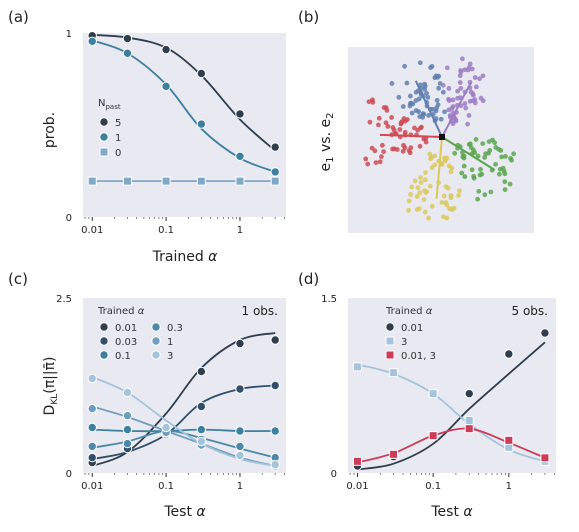  What do you see at coordinates (121, 311) in the screenshot?
I see `panel-c-legend-title: Trained α` at bounding box center [121, 311].